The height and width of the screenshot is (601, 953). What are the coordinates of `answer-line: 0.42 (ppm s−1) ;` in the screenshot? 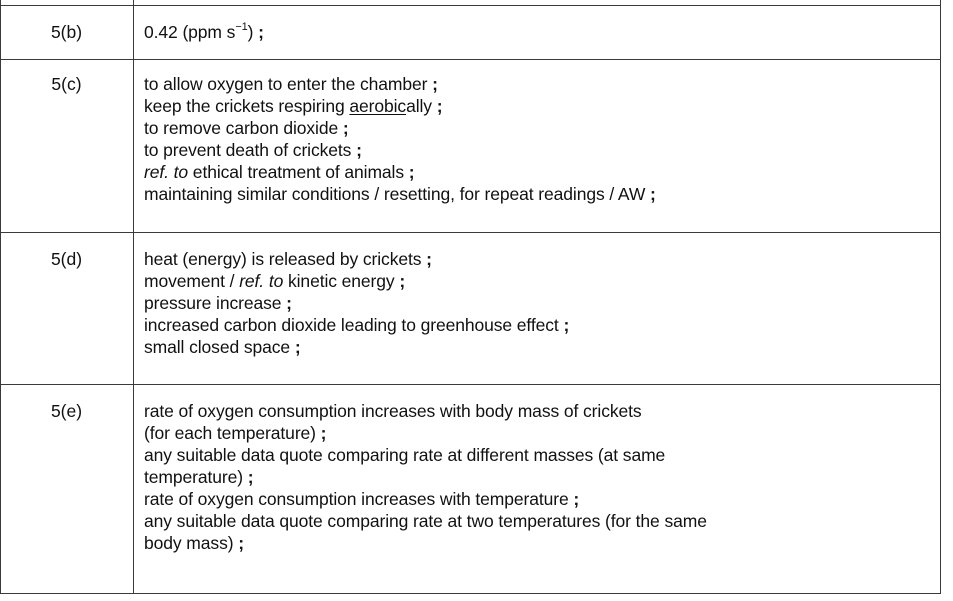 It's located at (539, 32).